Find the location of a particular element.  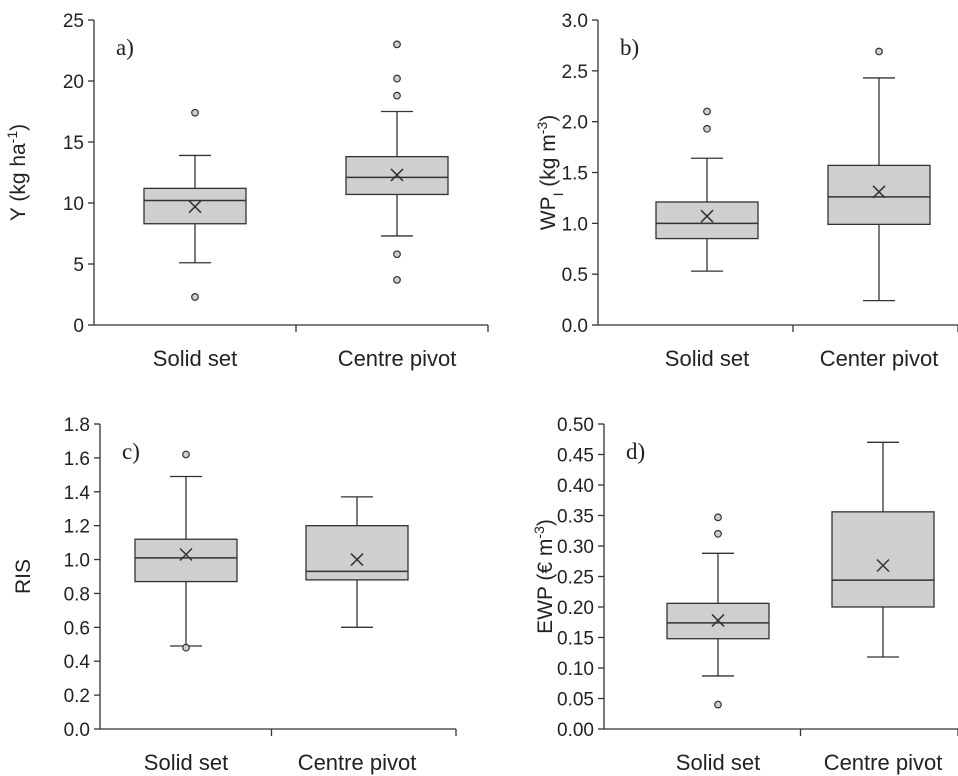

y-axis-title: WPI (kg m-3) is located at coordinates (550, 173).